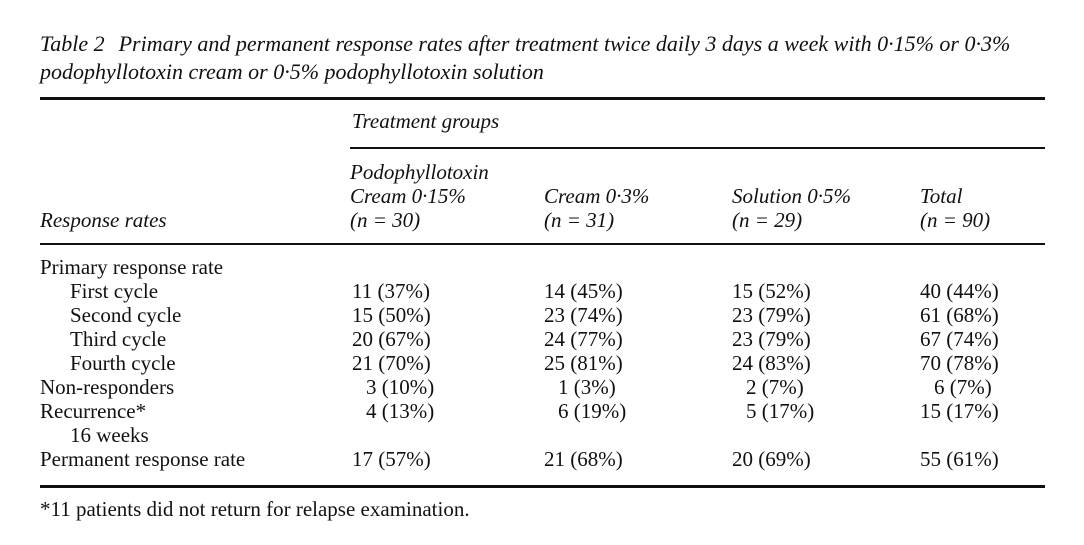  I want to click on table-cell: 61 (68%), so click(959, 315).